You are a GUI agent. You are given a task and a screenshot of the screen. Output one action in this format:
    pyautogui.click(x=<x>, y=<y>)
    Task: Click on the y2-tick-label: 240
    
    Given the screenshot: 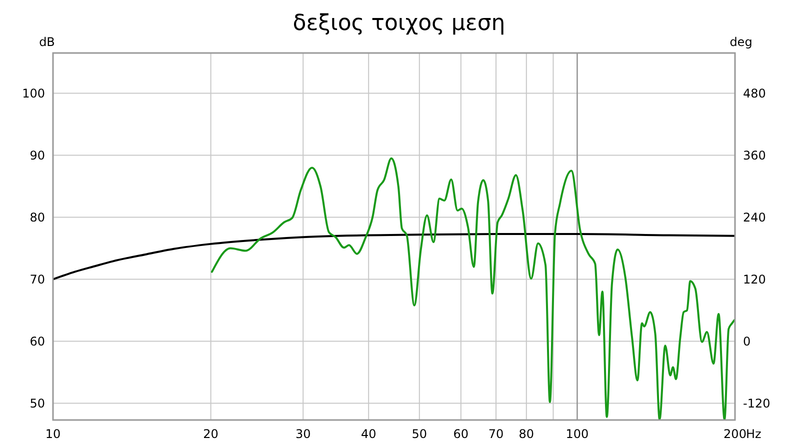 What is the action you would take?
    pyautogui.click(x=754, y=217)
    